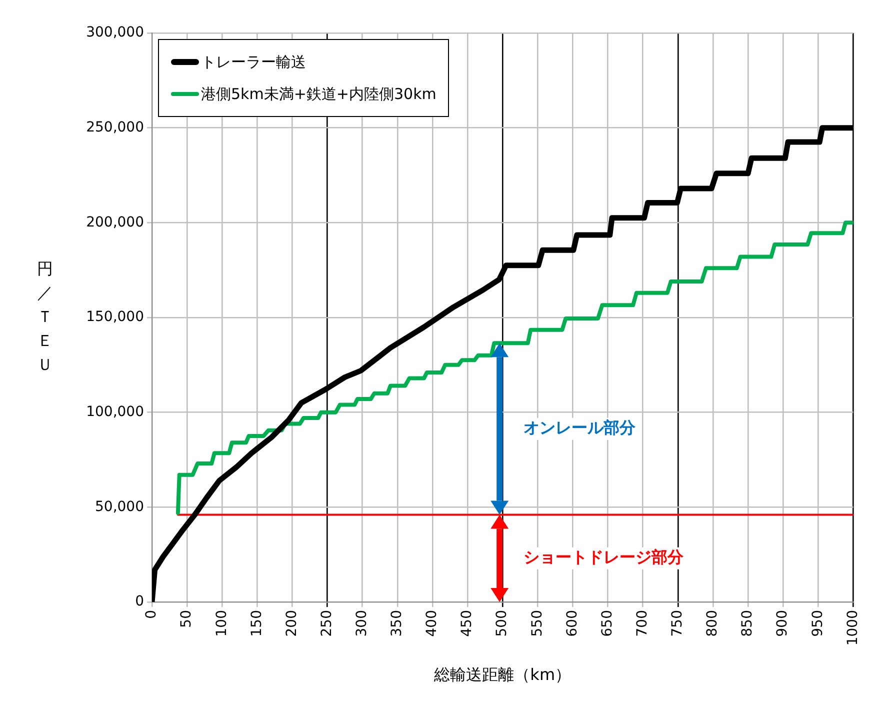 The image size is (873, 704). What do you see at coordinates (852, 628) in the screenshot?
I see `x-tick-label: 1000` at bounding box center [852, 628].